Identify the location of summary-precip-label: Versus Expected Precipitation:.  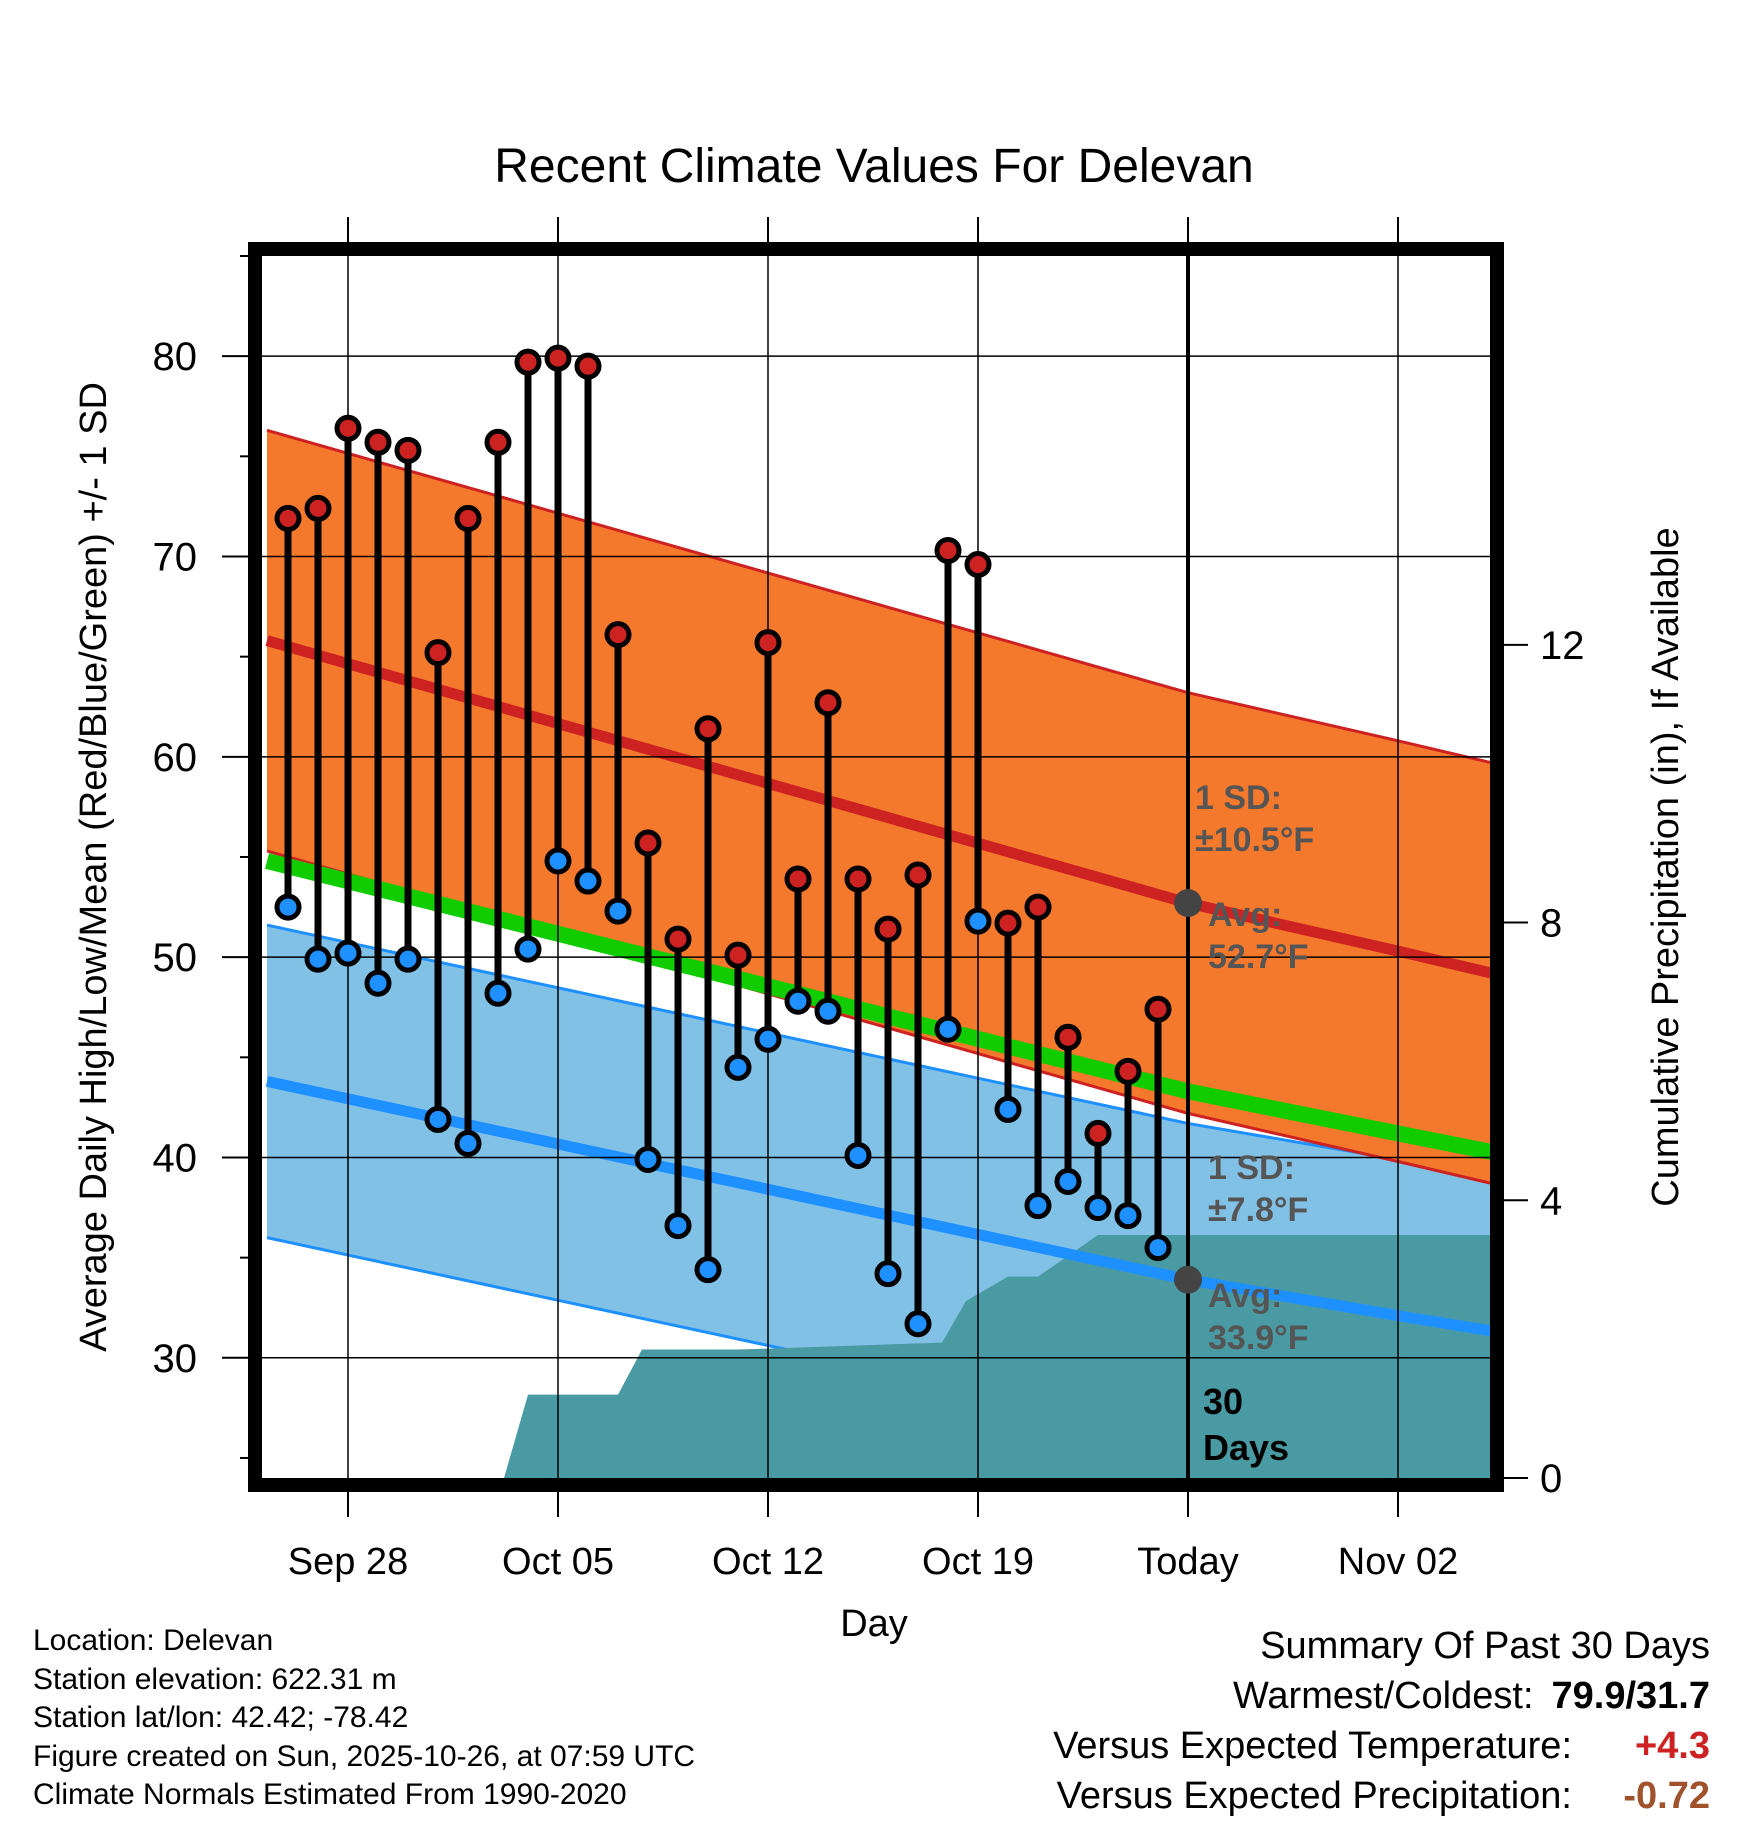
(1314, 1796).